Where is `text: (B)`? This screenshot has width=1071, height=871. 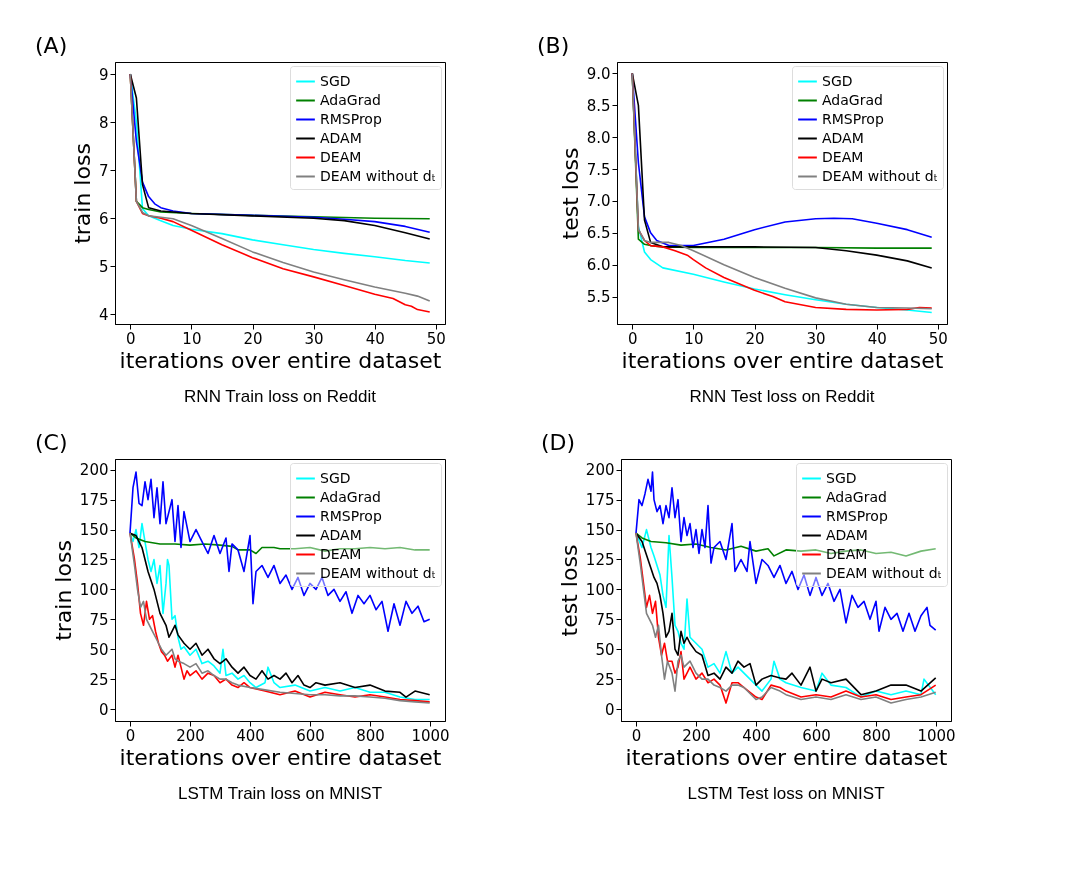 text: (B) is located at coordinates (553, 45).